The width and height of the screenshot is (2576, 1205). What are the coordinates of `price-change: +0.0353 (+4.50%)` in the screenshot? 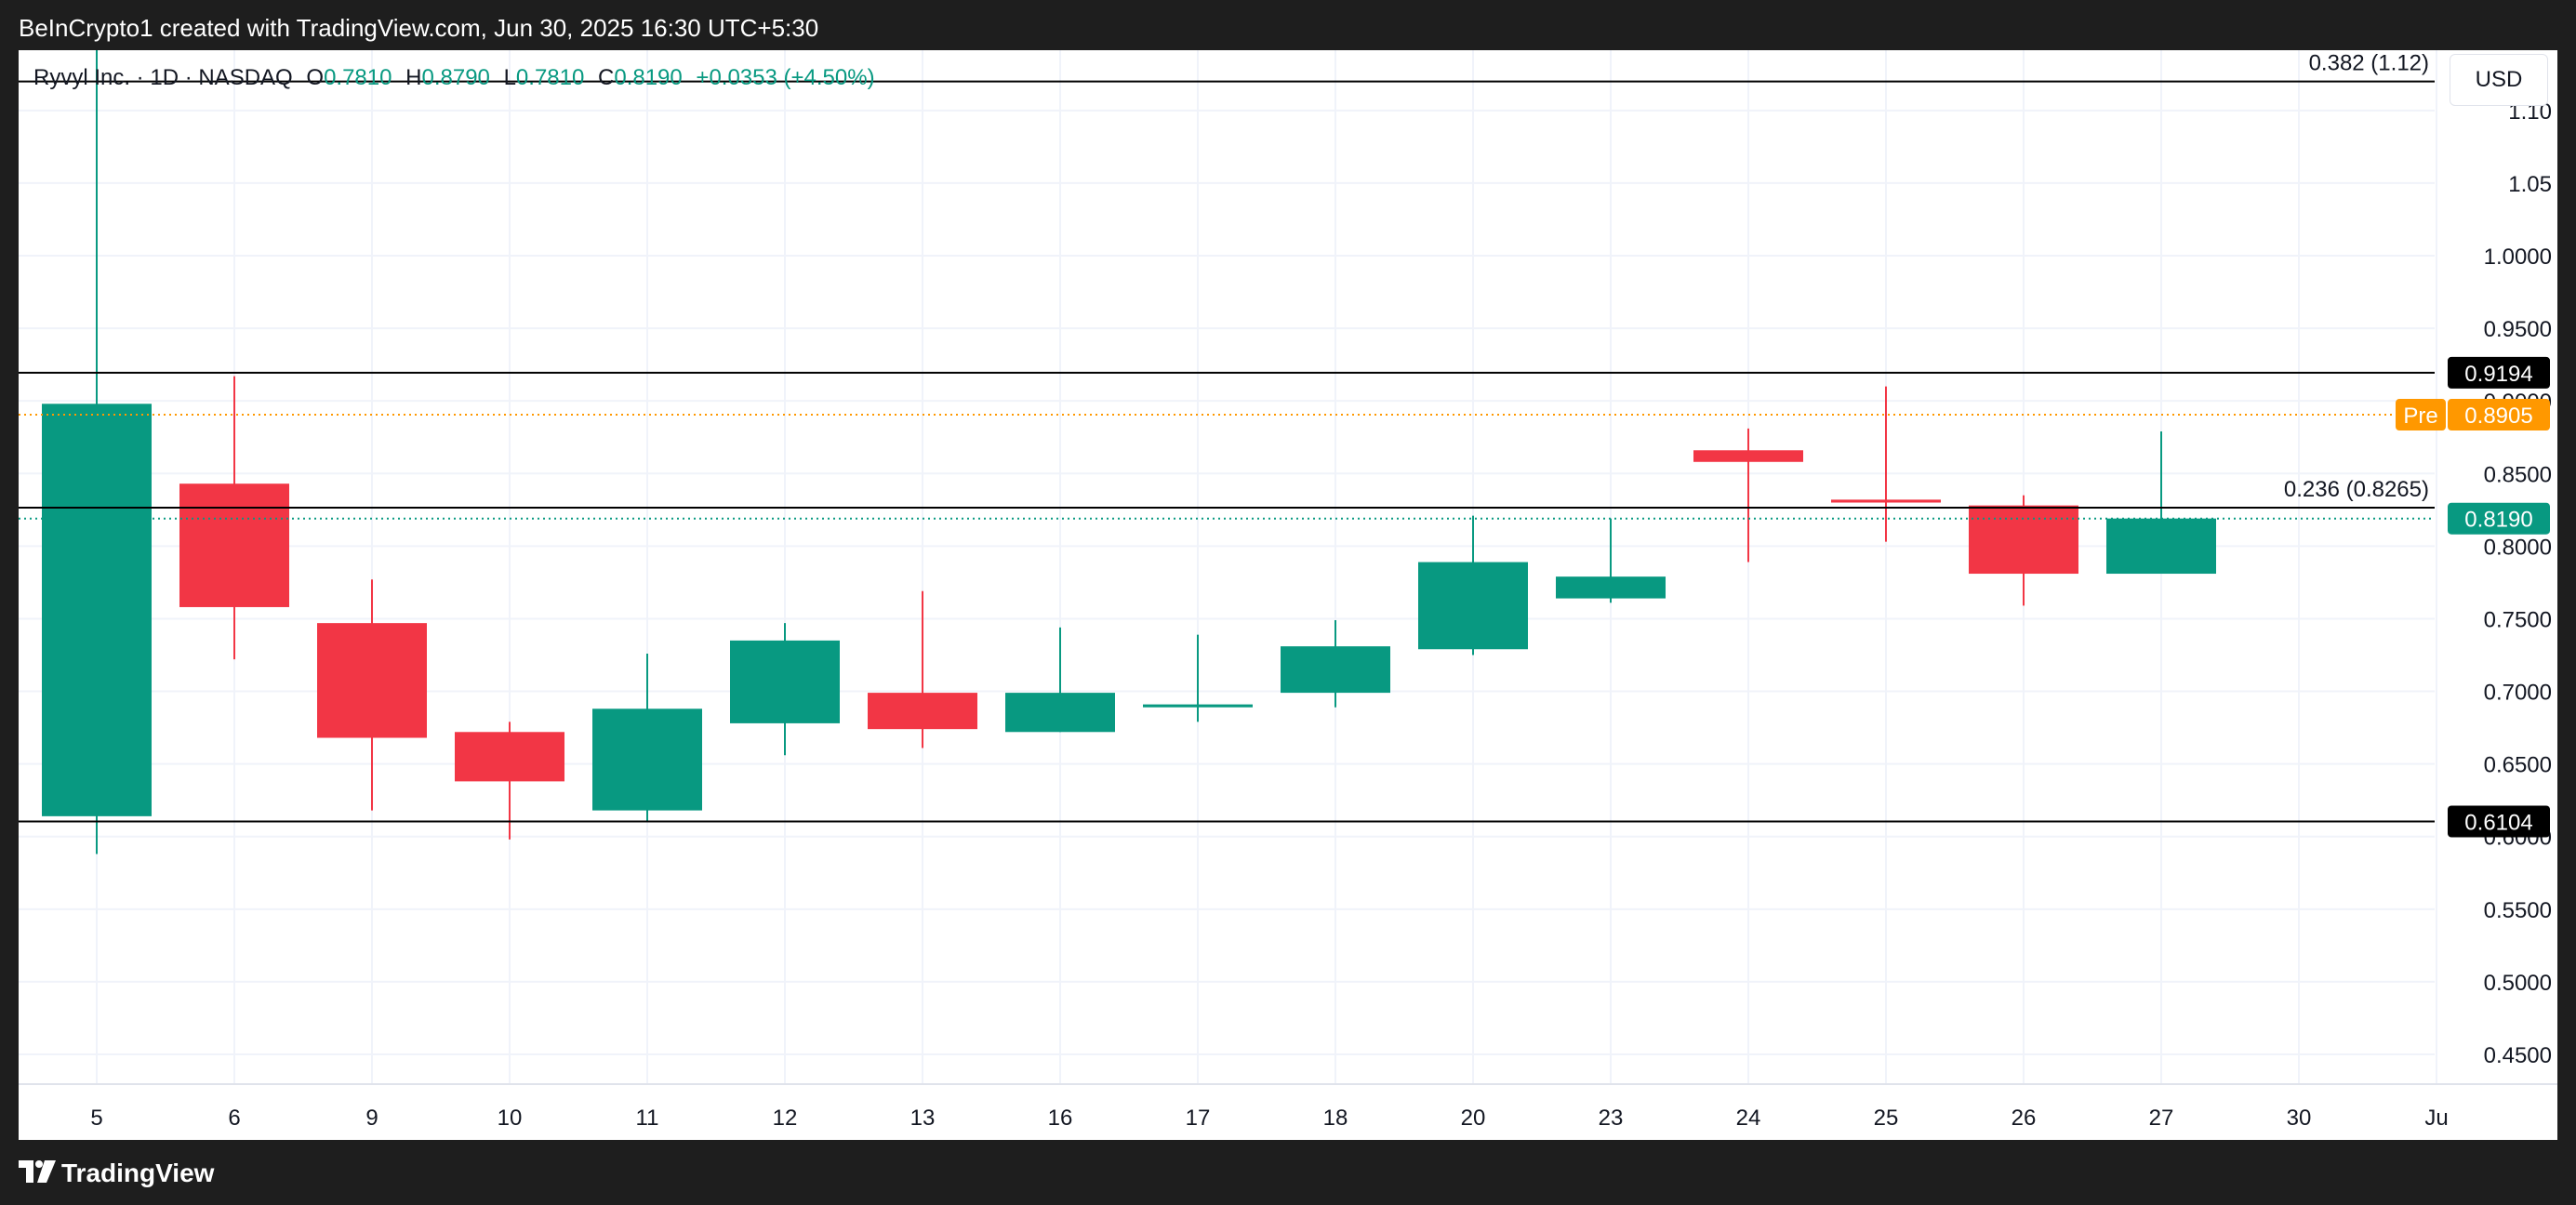 It's located at (785, 77).